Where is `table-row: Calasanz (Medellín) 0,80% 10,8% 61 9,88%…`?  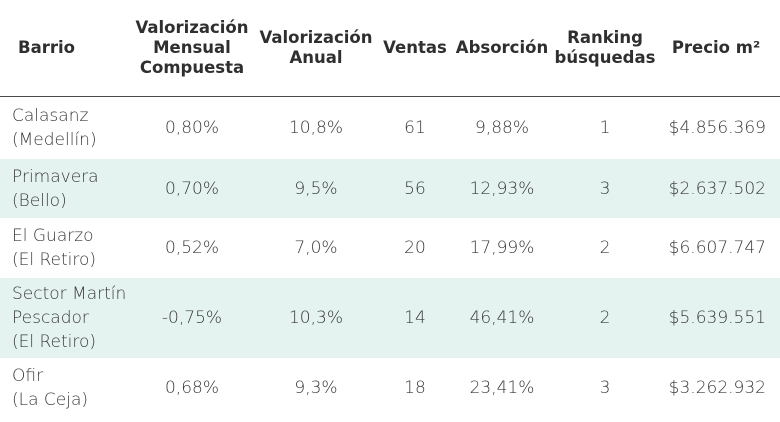
table-row: Calasanz (Medellín) 0,80% 10,8% 61 9,88%… is located at coordinates (390, 128).